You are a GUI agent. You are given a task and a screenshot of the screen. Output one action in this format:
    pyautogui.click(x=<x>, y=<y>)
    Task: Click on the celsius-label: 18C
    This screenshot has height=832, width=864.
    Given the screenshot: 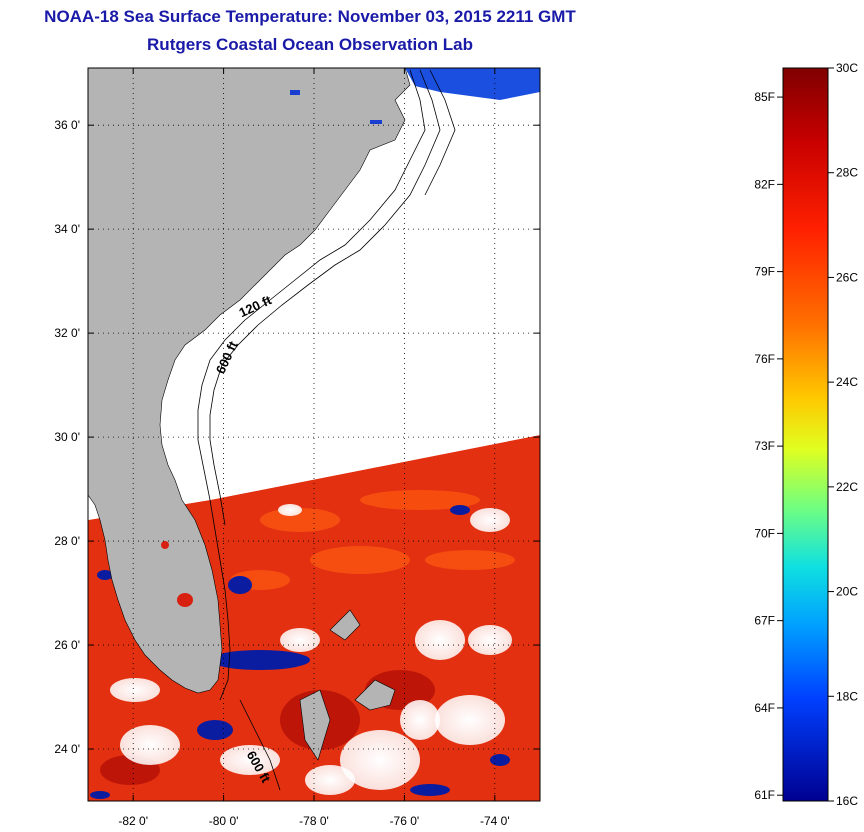 What is the action you would take?
    pyautogui.click(x=847, y=696)
    